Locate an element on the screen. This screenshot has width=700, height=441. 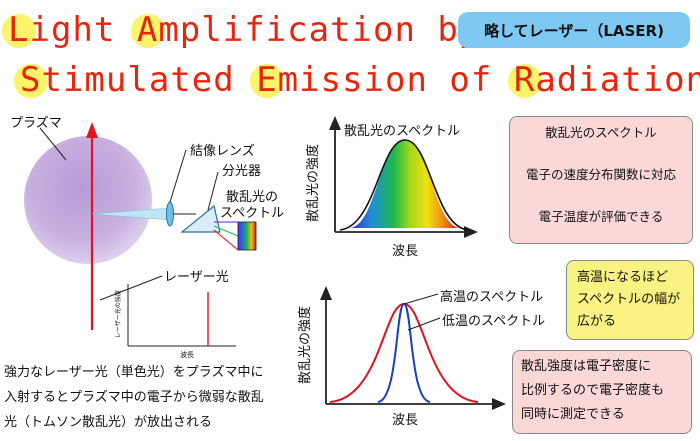
top-chart-spectrum-fill is located at coordinates (405, 184).